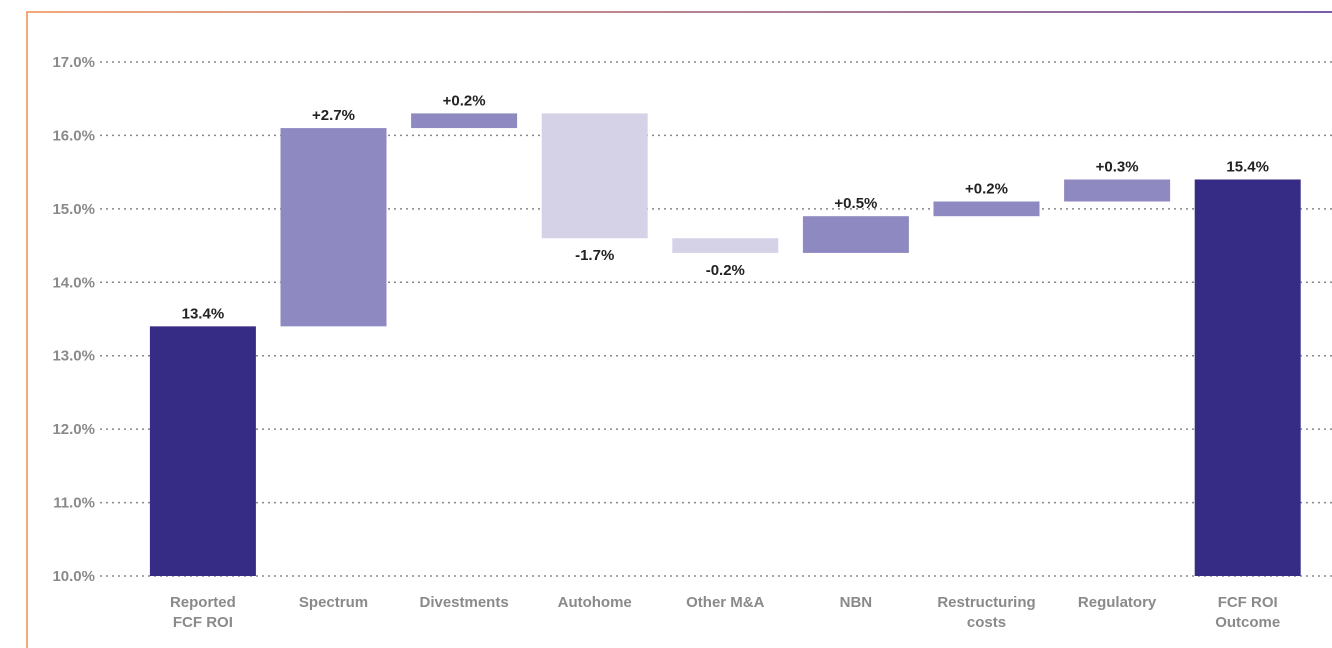  Describe the element at coordinates (725, 602) in the screenshot. I see `x-tick-label: Other M&A` at that location.